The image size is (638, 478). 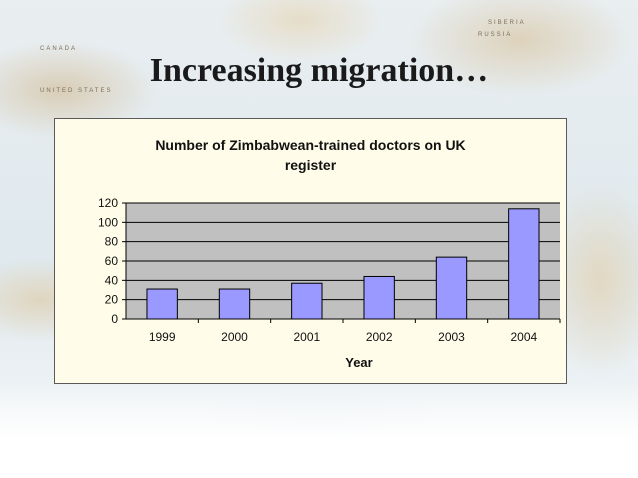 I want to click on x-tick-label-2004: 2004, so click(x=523, y=337).